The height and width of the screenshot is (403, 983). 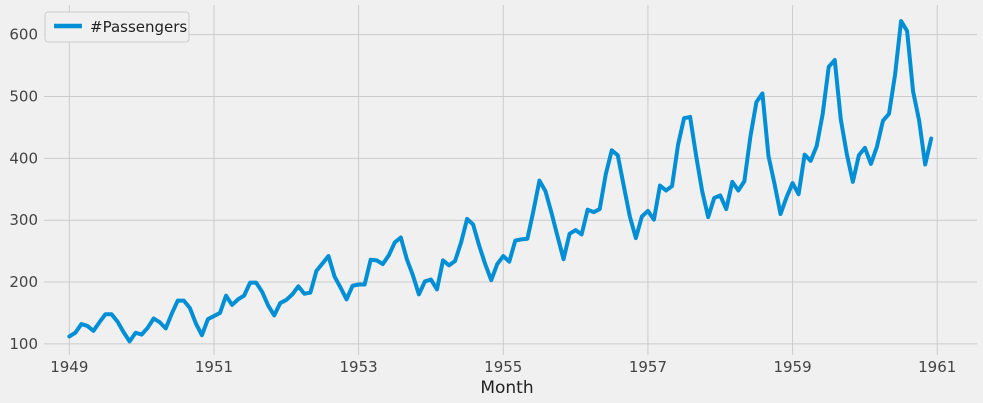 What do you see at coordinates (23, 282) in the screenshot?
I see `y-tick-label: 200` at bounding box center [23, 282].